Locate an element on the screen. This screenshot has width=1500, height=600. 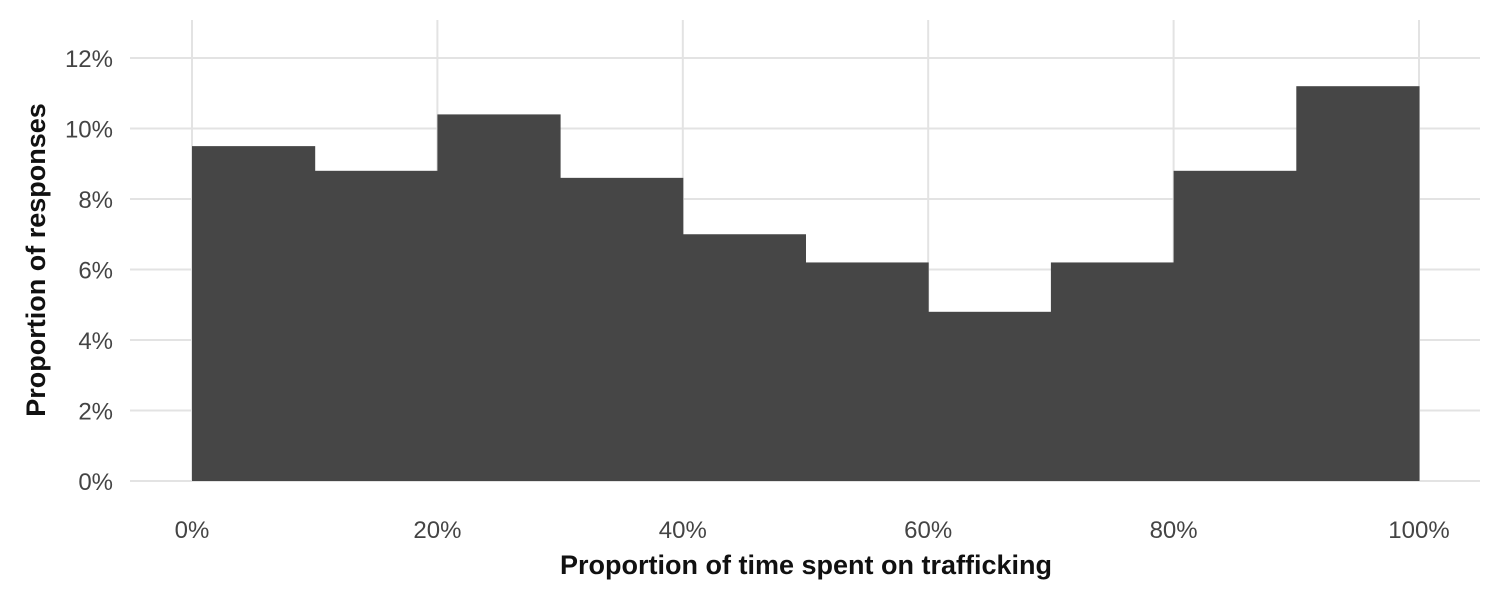
y-tick-label: 12% is located at coordinates (89, 59).